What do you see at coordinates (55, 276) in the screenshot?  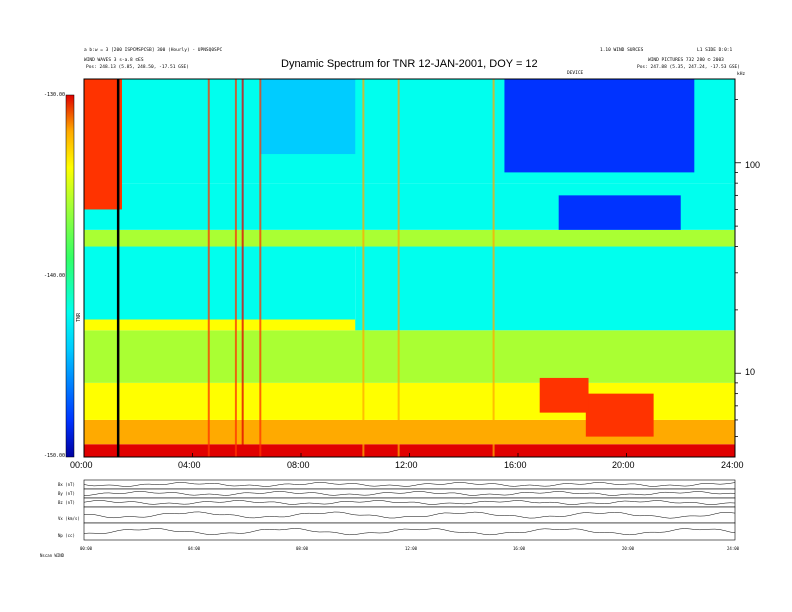 I see `colorbar-tick-mid: -140.00` at bounding box center [55, 276].